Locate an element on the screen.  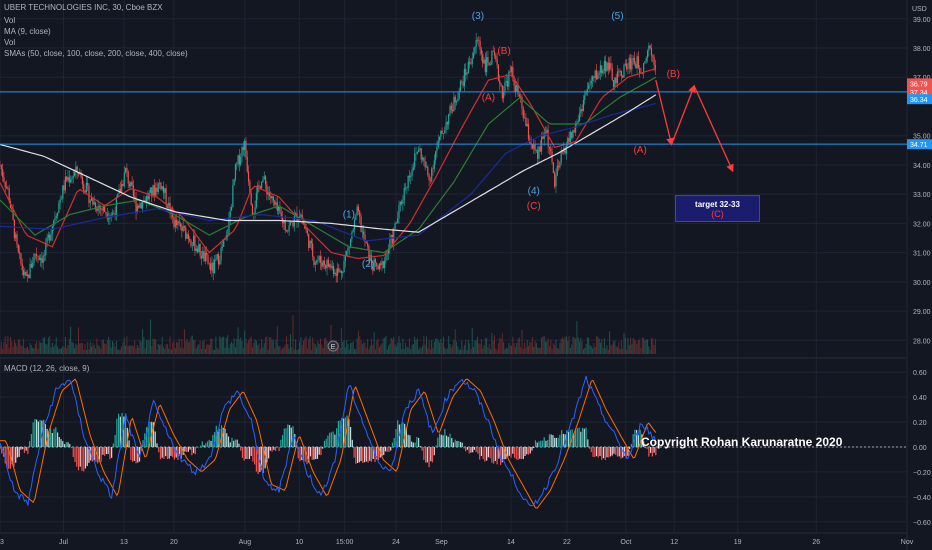
projection-arrow is located at coordinates (713, 129).